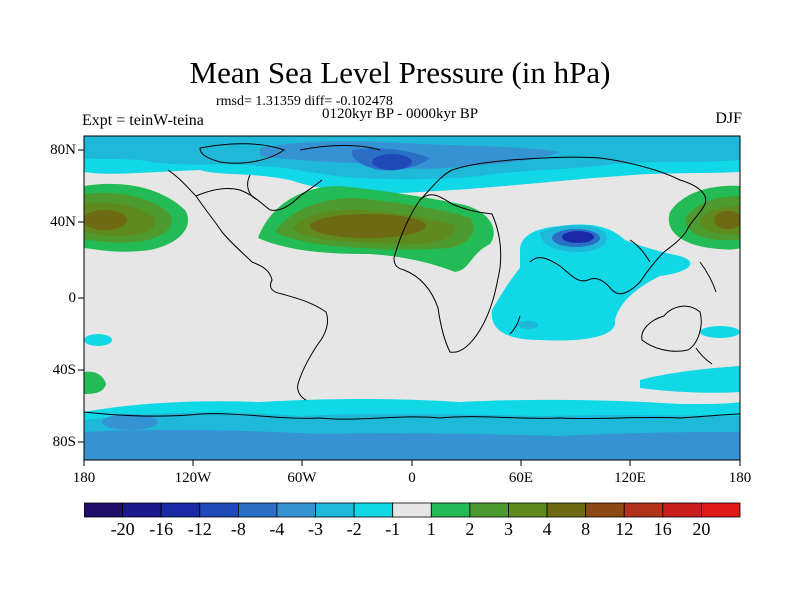  I want to click on southern-positive-anomaly, so click(95, 382).